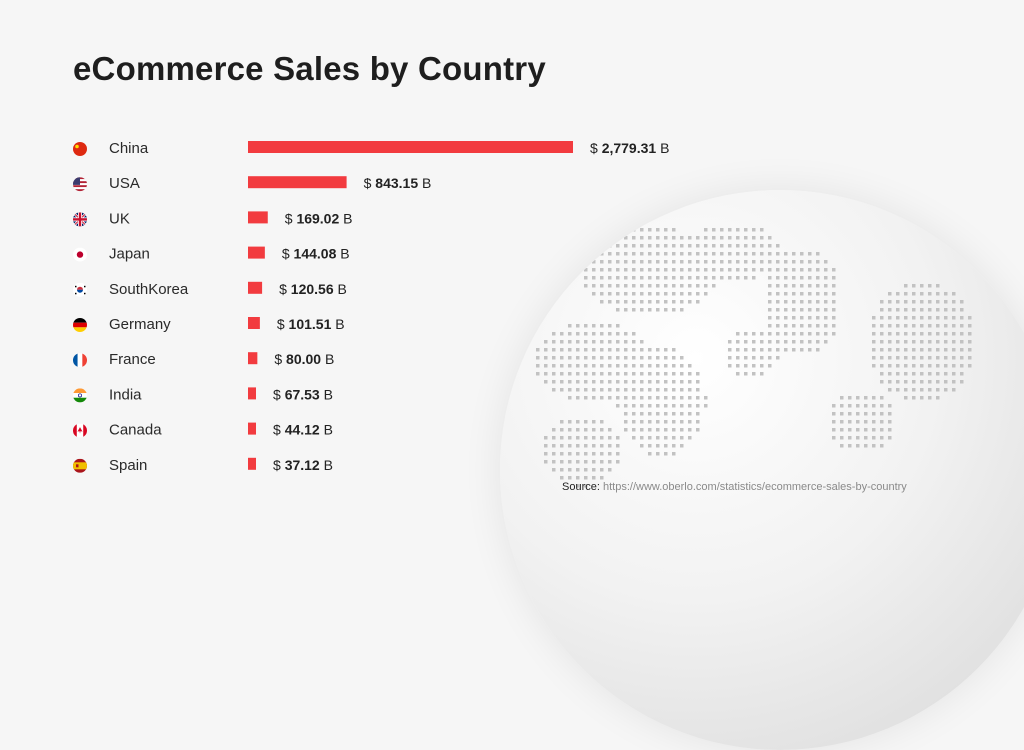 This screenshot has width=1024, height=750. What do you see at coordinates (203, 430) in the screenshot?
I see `bar-row: Canada $ 44.12 B` at bounding box center [203, 430].